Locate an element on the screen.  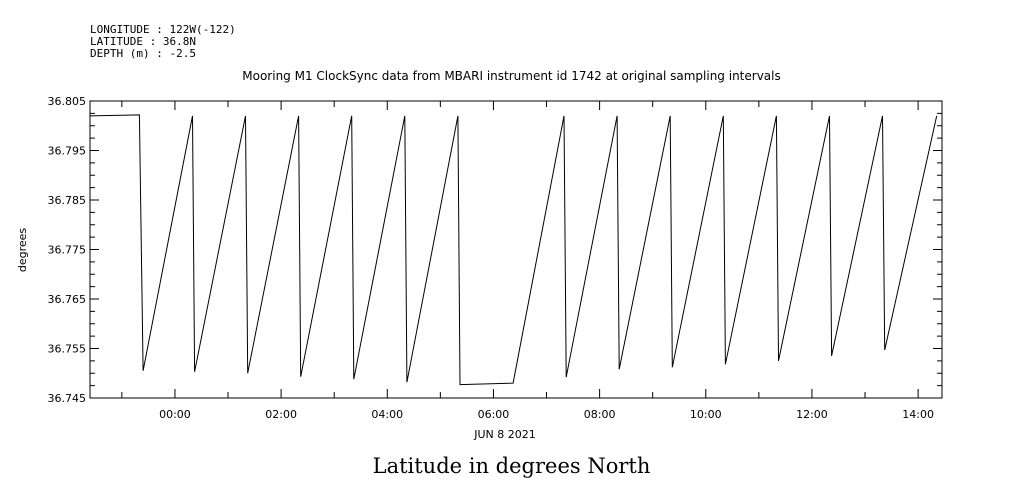
y-tick-label: 36.745 is located at coordinates (67, 398).